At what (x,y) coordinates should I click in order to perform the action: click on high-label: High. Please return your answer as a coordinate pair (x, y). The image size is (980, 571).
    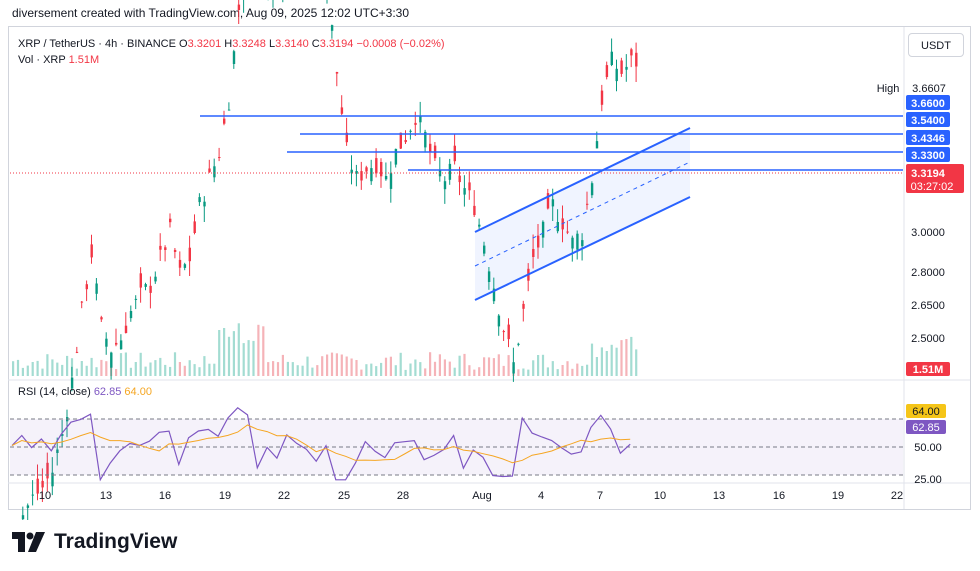
    Looking at the image, I should click on (888, 89).